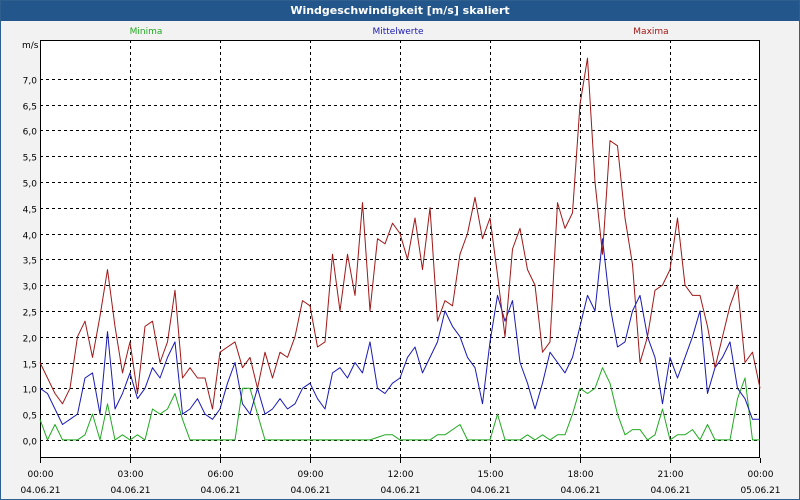 Image resolution: width=800 pixels, height=500 pixels. Describe the element at coordinates (671, 475) in the screenshot. I see `x-tick-time: 21:00` at that location.